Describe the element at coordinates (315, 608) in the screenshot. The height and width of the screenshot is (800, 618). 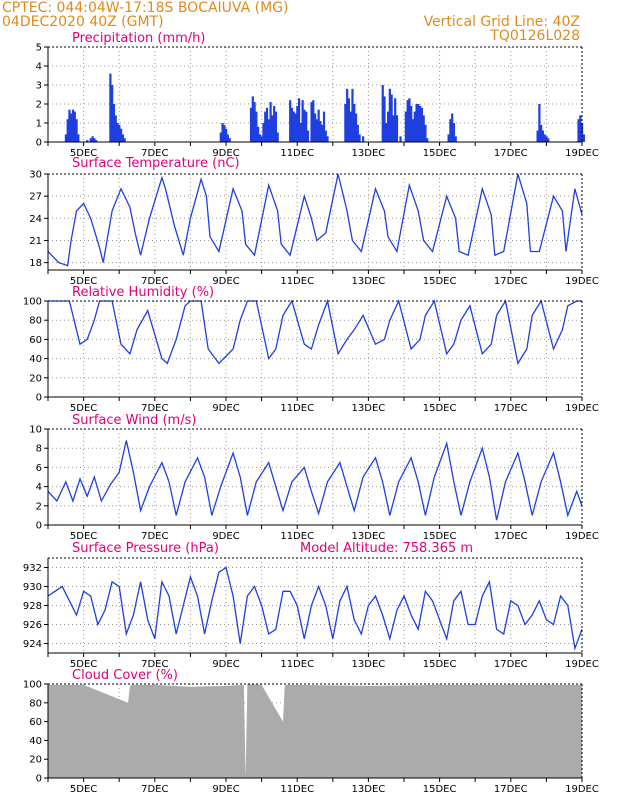
I see `press-series-line` at that location.